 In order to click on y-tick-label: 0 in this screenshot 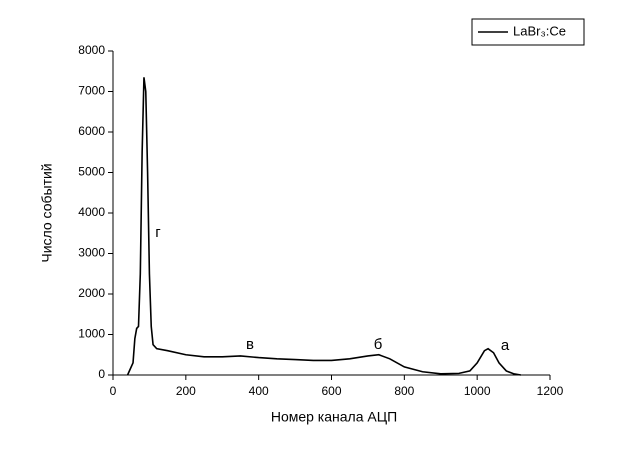, I will do `click(101, 374)`.